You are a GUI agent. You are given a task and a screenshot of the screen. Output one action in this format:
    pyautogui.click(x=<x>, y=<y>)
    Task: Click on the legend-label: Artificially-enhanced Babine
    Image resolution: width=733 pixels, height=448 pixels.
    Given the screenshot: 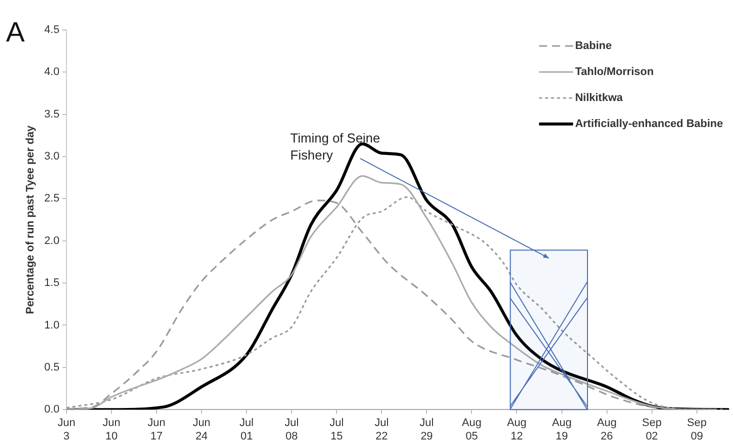 What is the action you would take?
    pyautogui.click(x=649, y=124)
    